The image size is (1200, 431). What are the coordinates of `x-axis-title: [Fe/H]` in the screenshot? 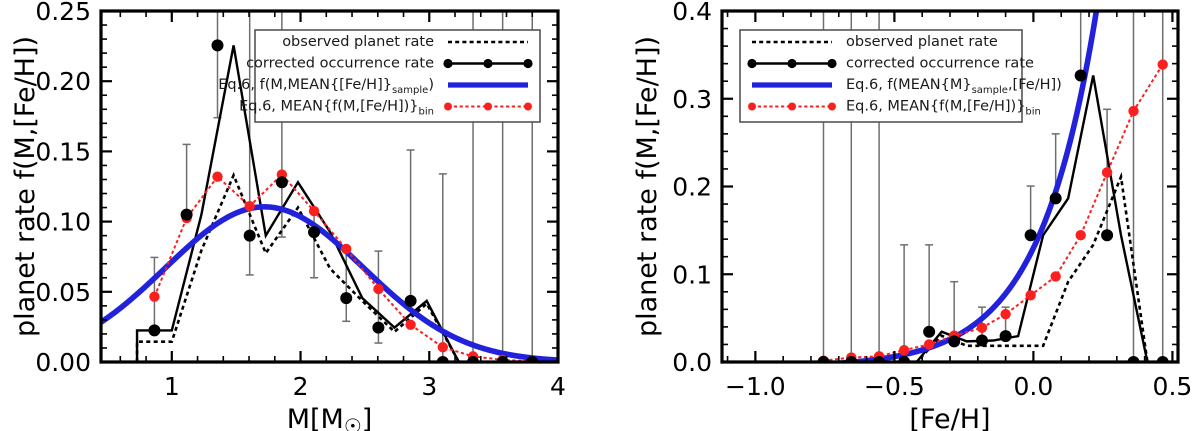 It's located at (949, 417).